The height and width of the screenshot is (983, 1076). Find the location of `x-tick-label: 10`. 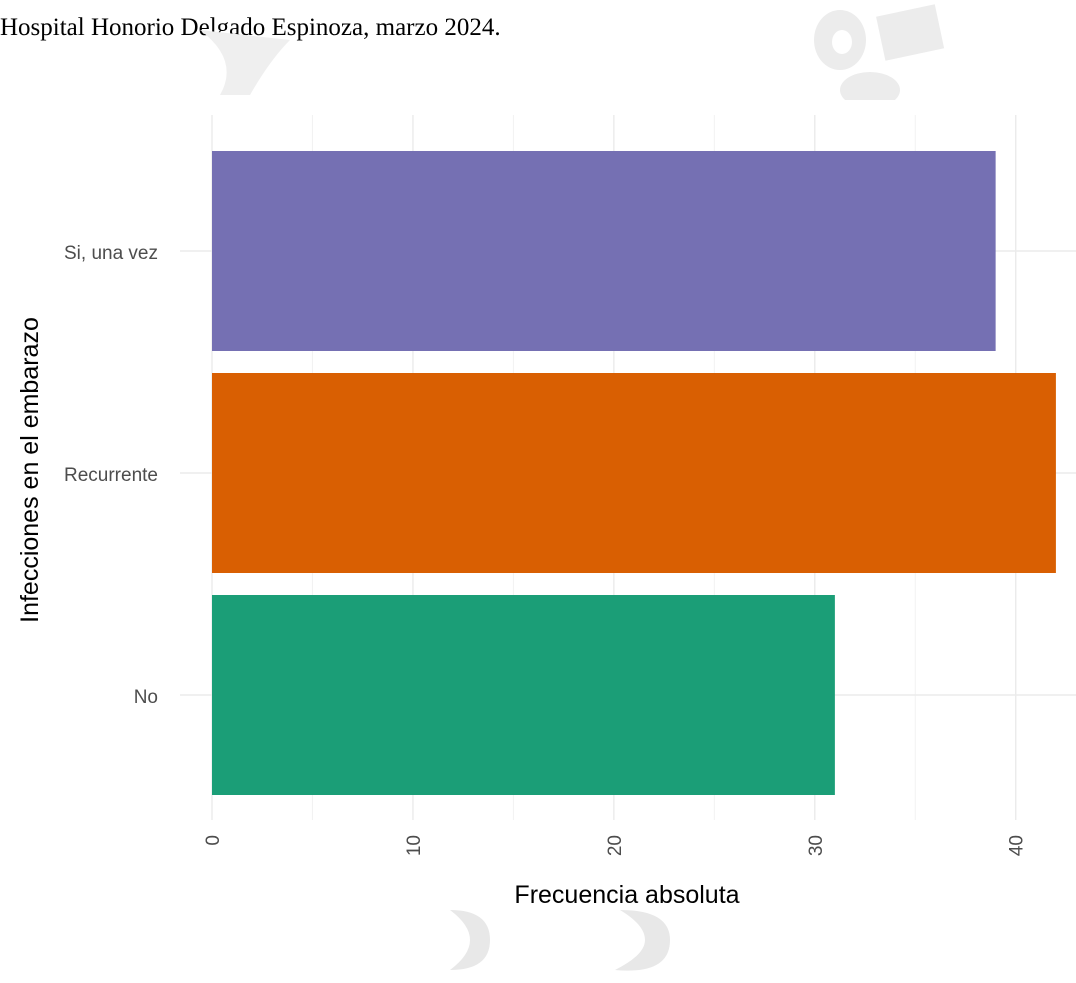

x-tick-label: 10 is located at coordinates (414, 845).